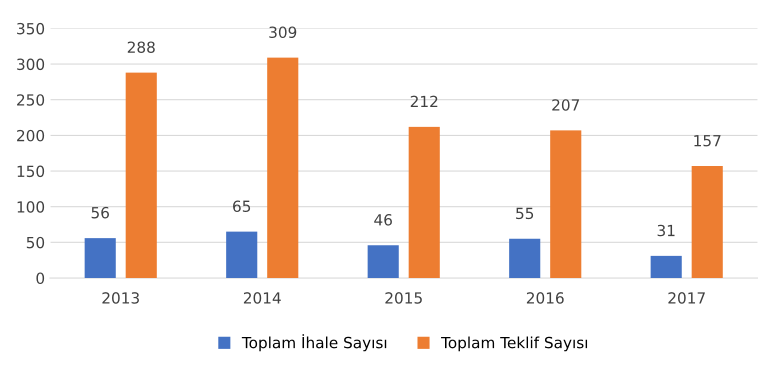 Image resolution: width=769 pixels, height=384 pixels. What do you see at coordinates (686, 298) in the screenshot?
I see `x-tick-label: 2017` at bounding box center [686, 298].